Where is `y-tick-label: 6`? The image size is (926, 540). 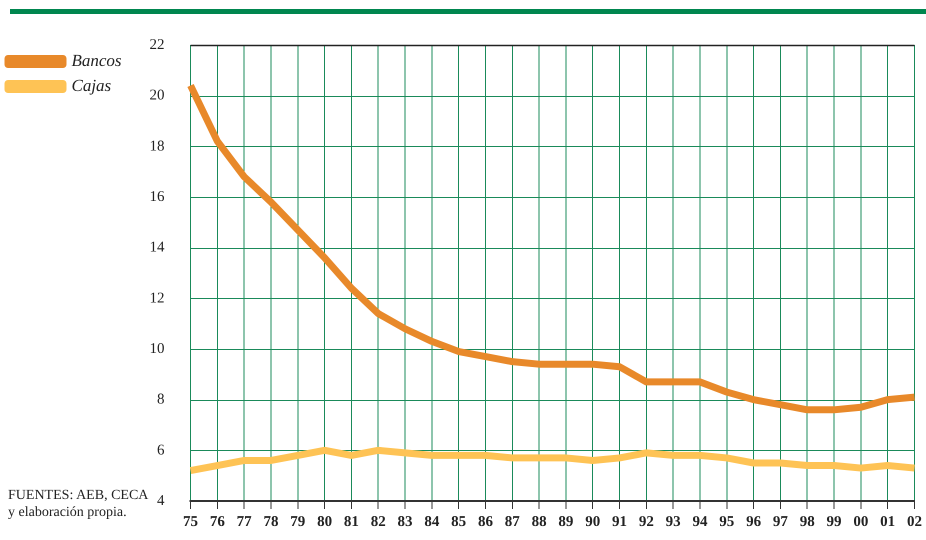 y-tick-label: 6 is located at coordinates (161, 450).